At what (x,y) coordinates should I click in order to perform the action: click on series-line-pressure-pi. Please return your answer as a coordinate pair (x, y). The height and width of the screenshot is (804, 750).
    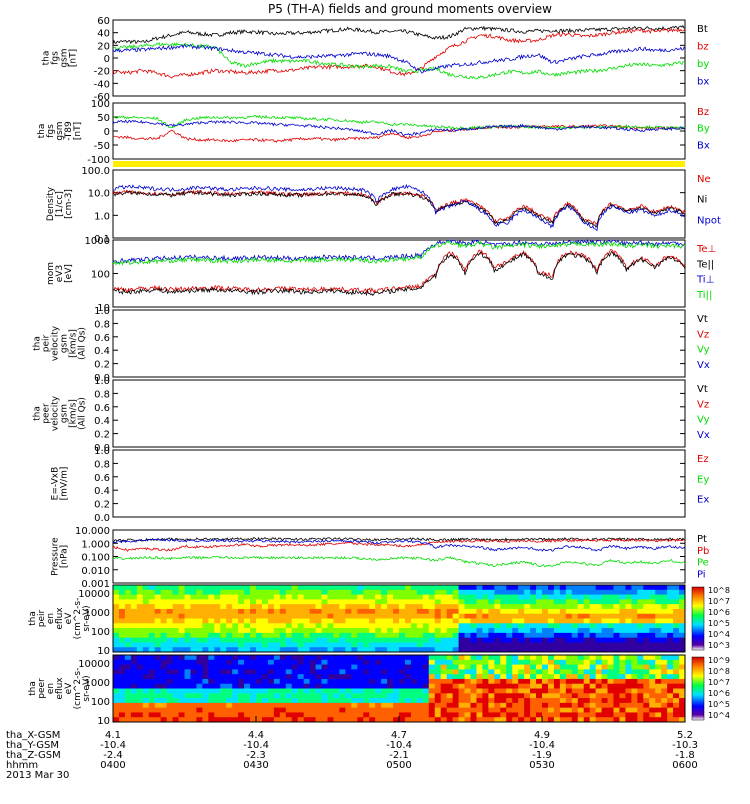
    Looking at the image, I should click on (399, 545).